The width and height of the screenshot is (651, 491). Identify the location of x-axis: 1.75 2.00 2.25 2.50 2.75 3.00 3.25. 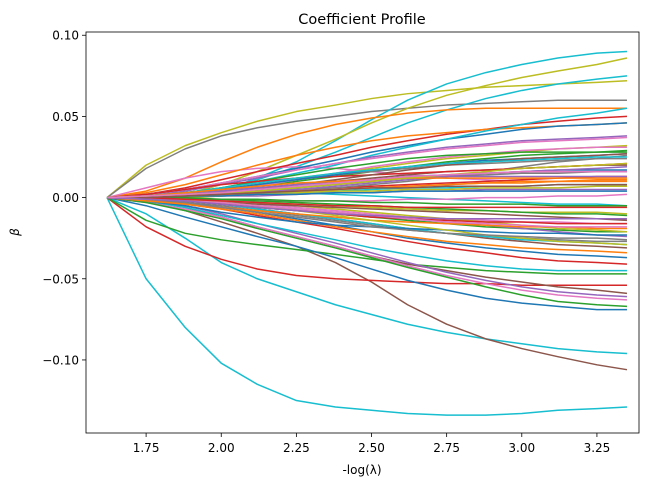
(372, 444).